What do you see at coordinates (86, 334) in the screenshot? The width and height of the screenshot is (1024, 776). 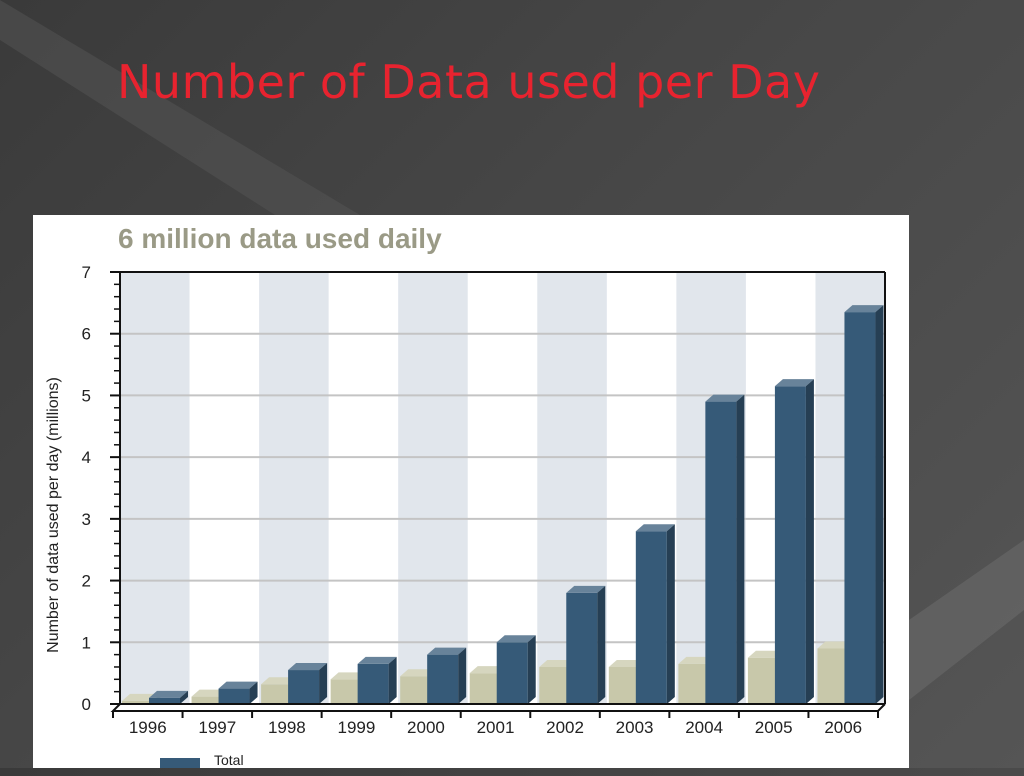 I see `y-tick-label: 6` at bounding box center [86, 334].